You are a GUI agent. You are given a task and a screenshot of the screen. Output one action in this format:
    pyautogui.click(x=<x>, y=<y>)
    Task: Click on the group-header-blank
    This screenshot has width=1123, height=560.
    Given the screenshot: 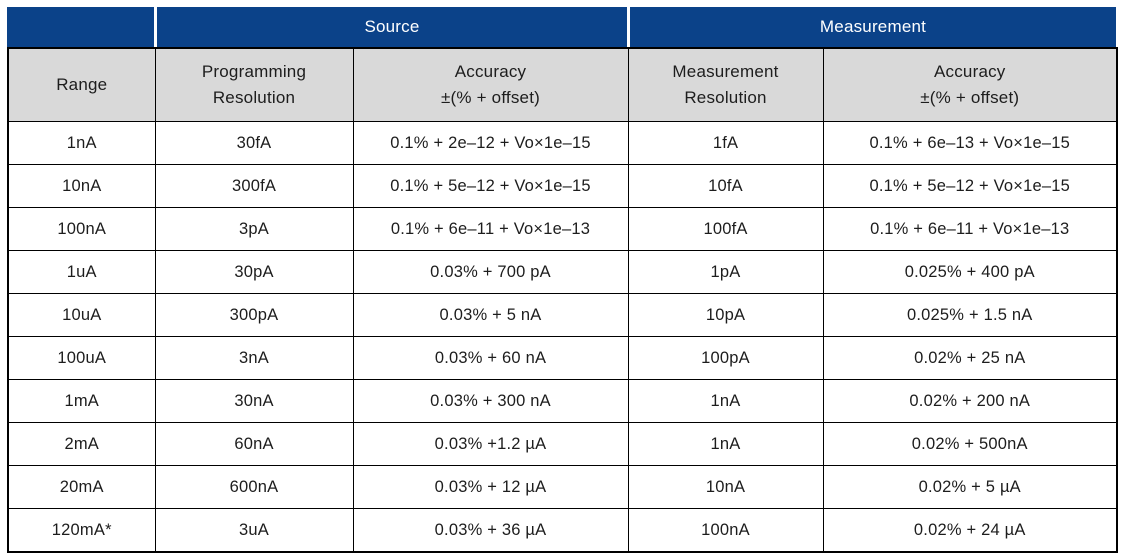 What is the action you would take?
    pyautogui.click(x=80, y=27)
    